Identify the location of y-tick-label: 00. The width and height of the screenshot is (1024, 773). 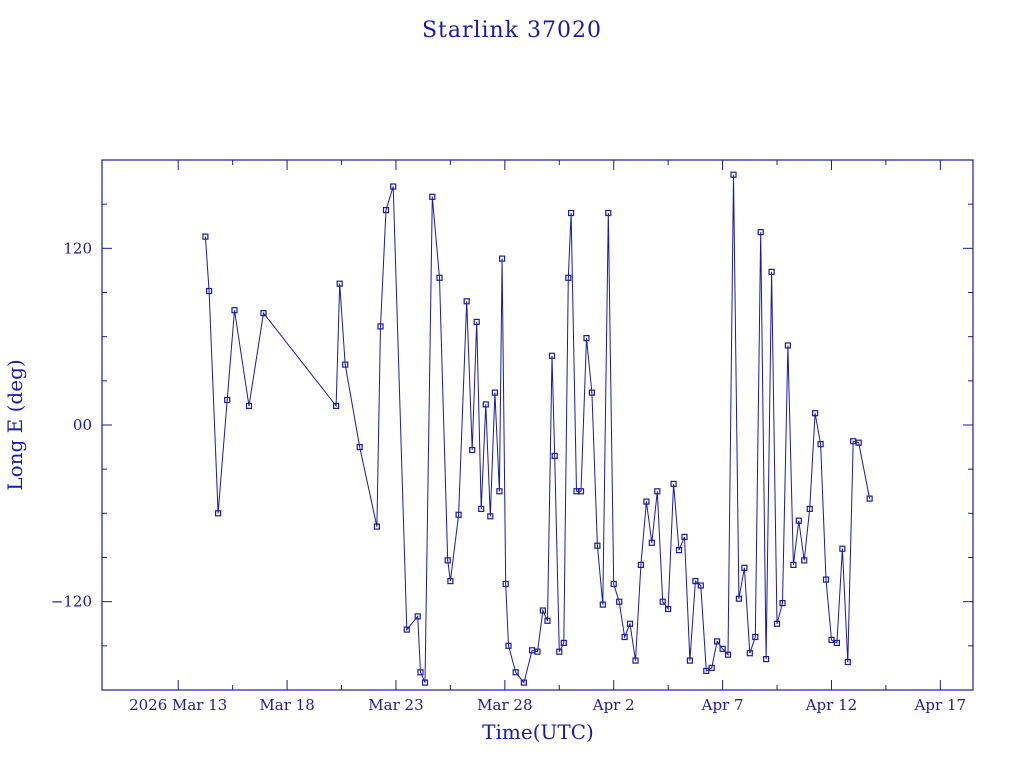
(82, 425).